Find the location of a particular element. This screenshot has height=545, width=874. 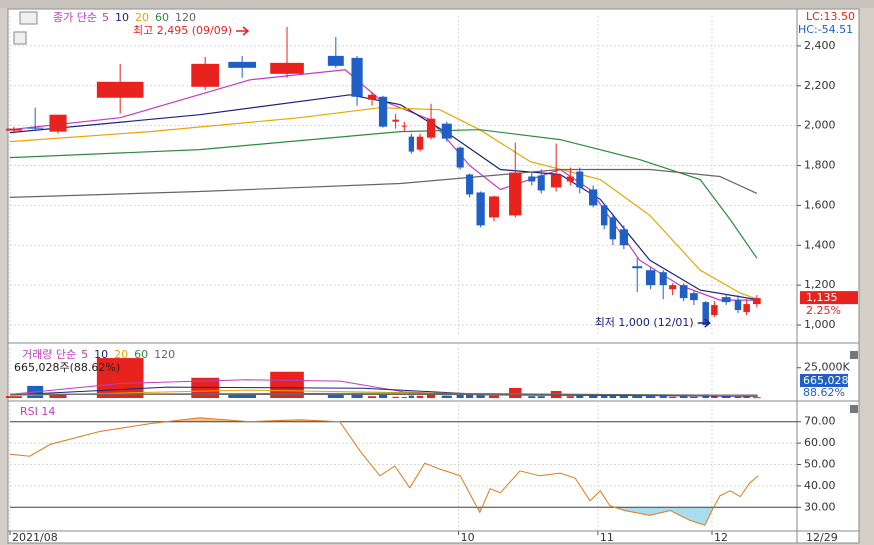

oversold-fill is located at coordinates (384, 516).